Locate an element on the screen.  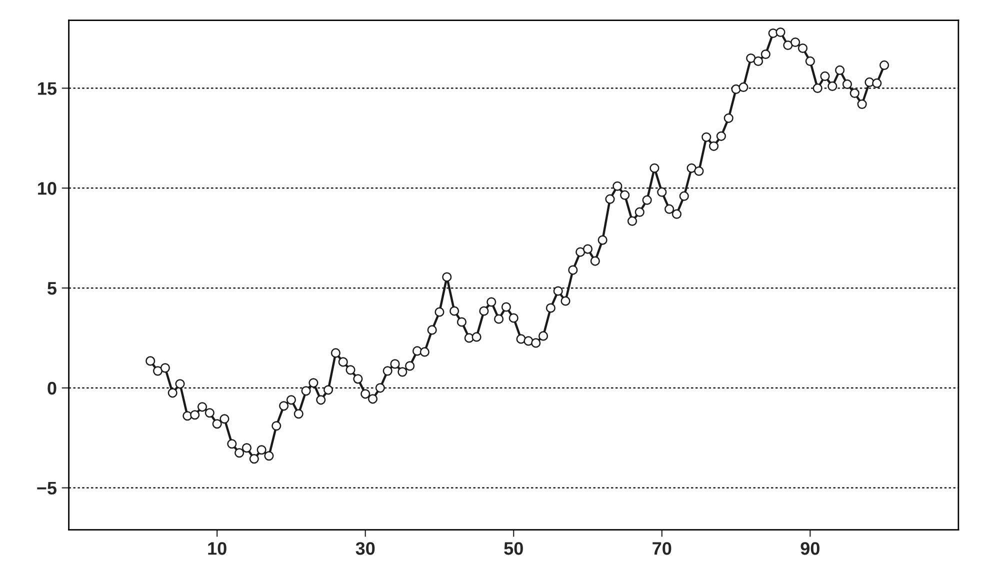
y-tick-label: 0 is located at coordinates (52, 388).